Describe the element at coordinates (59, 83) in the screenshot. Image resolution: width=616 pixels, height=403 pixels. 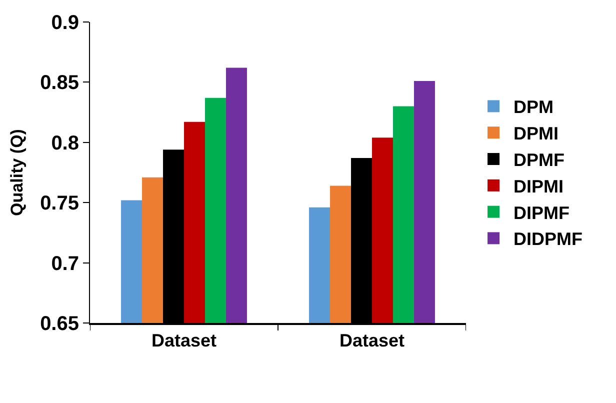
I see `y-tick-label: 0.85` at that location.